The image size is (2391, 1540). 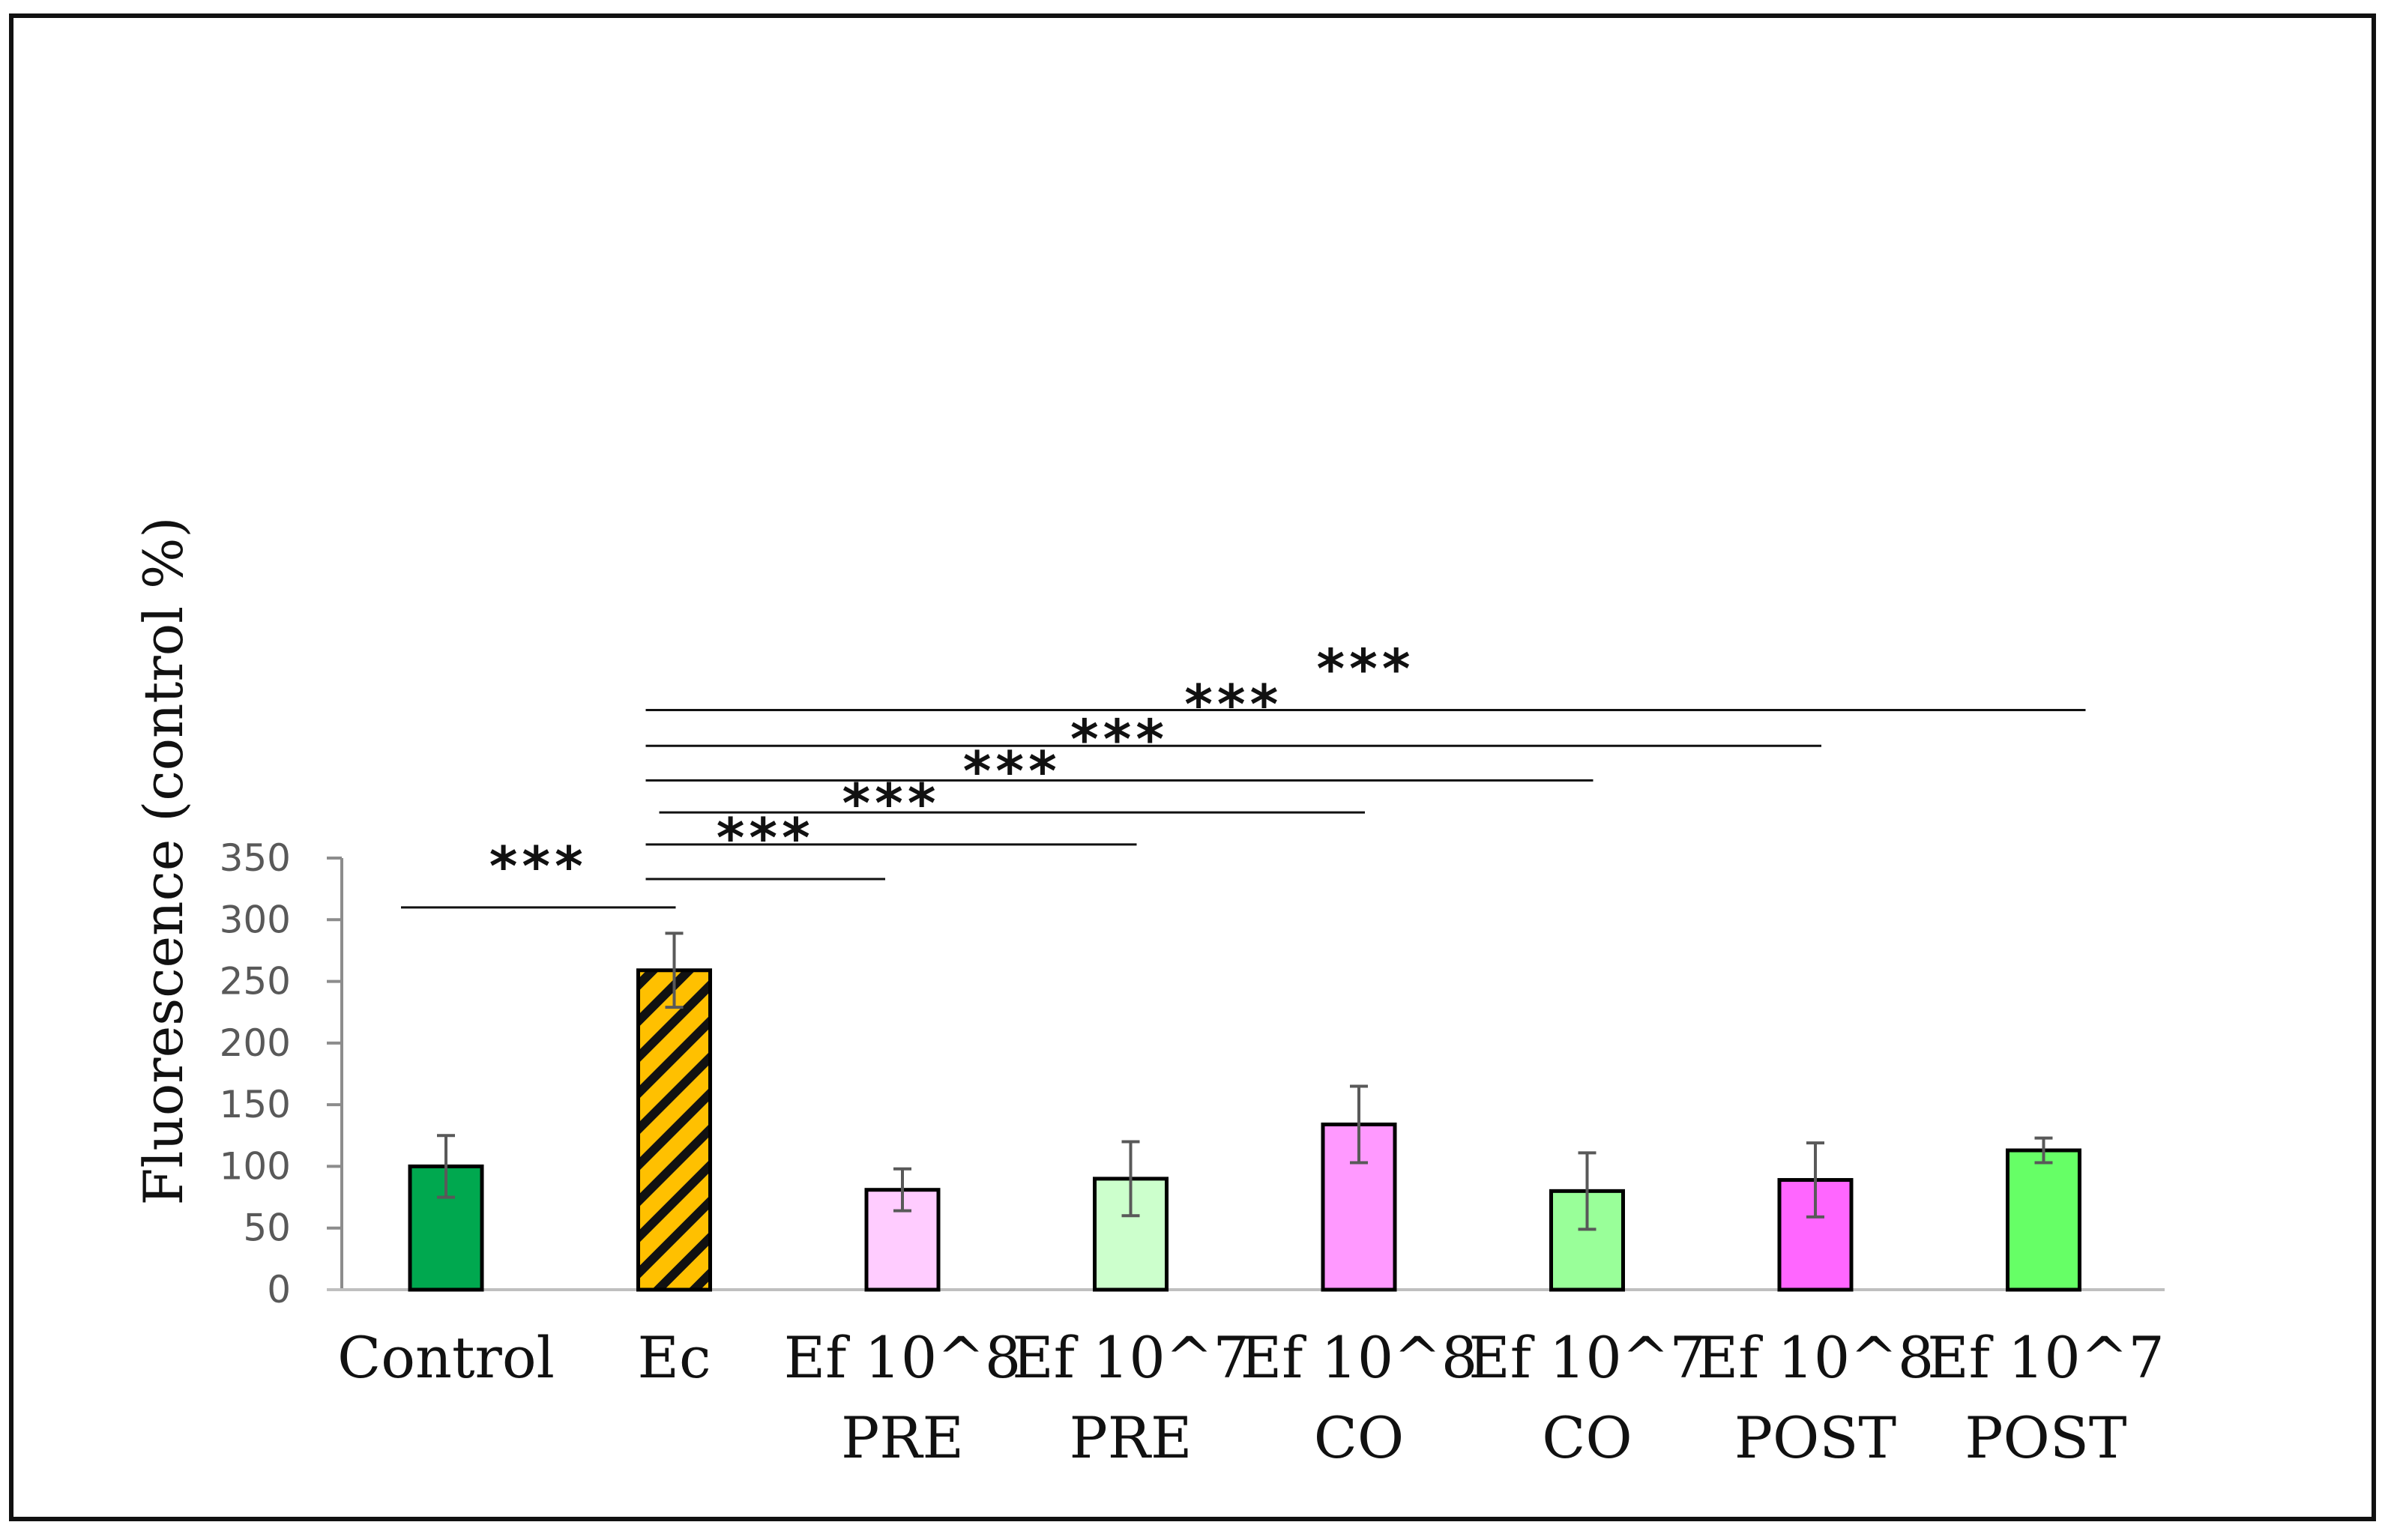 I want to click on y-tick-label: 150, so click(x=255, y=1104).